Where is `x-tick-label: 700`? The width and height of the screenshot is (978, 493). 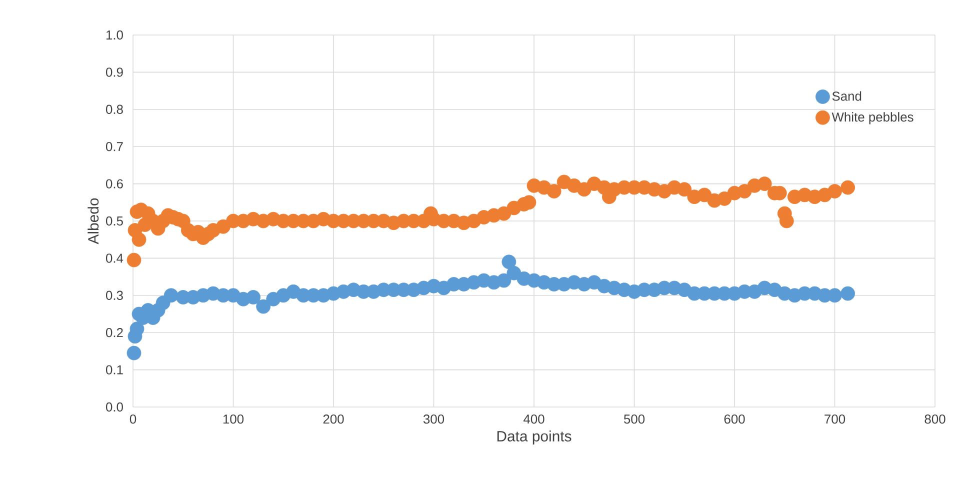 x-tick-label: 700 is located at coordinates (835, 419).